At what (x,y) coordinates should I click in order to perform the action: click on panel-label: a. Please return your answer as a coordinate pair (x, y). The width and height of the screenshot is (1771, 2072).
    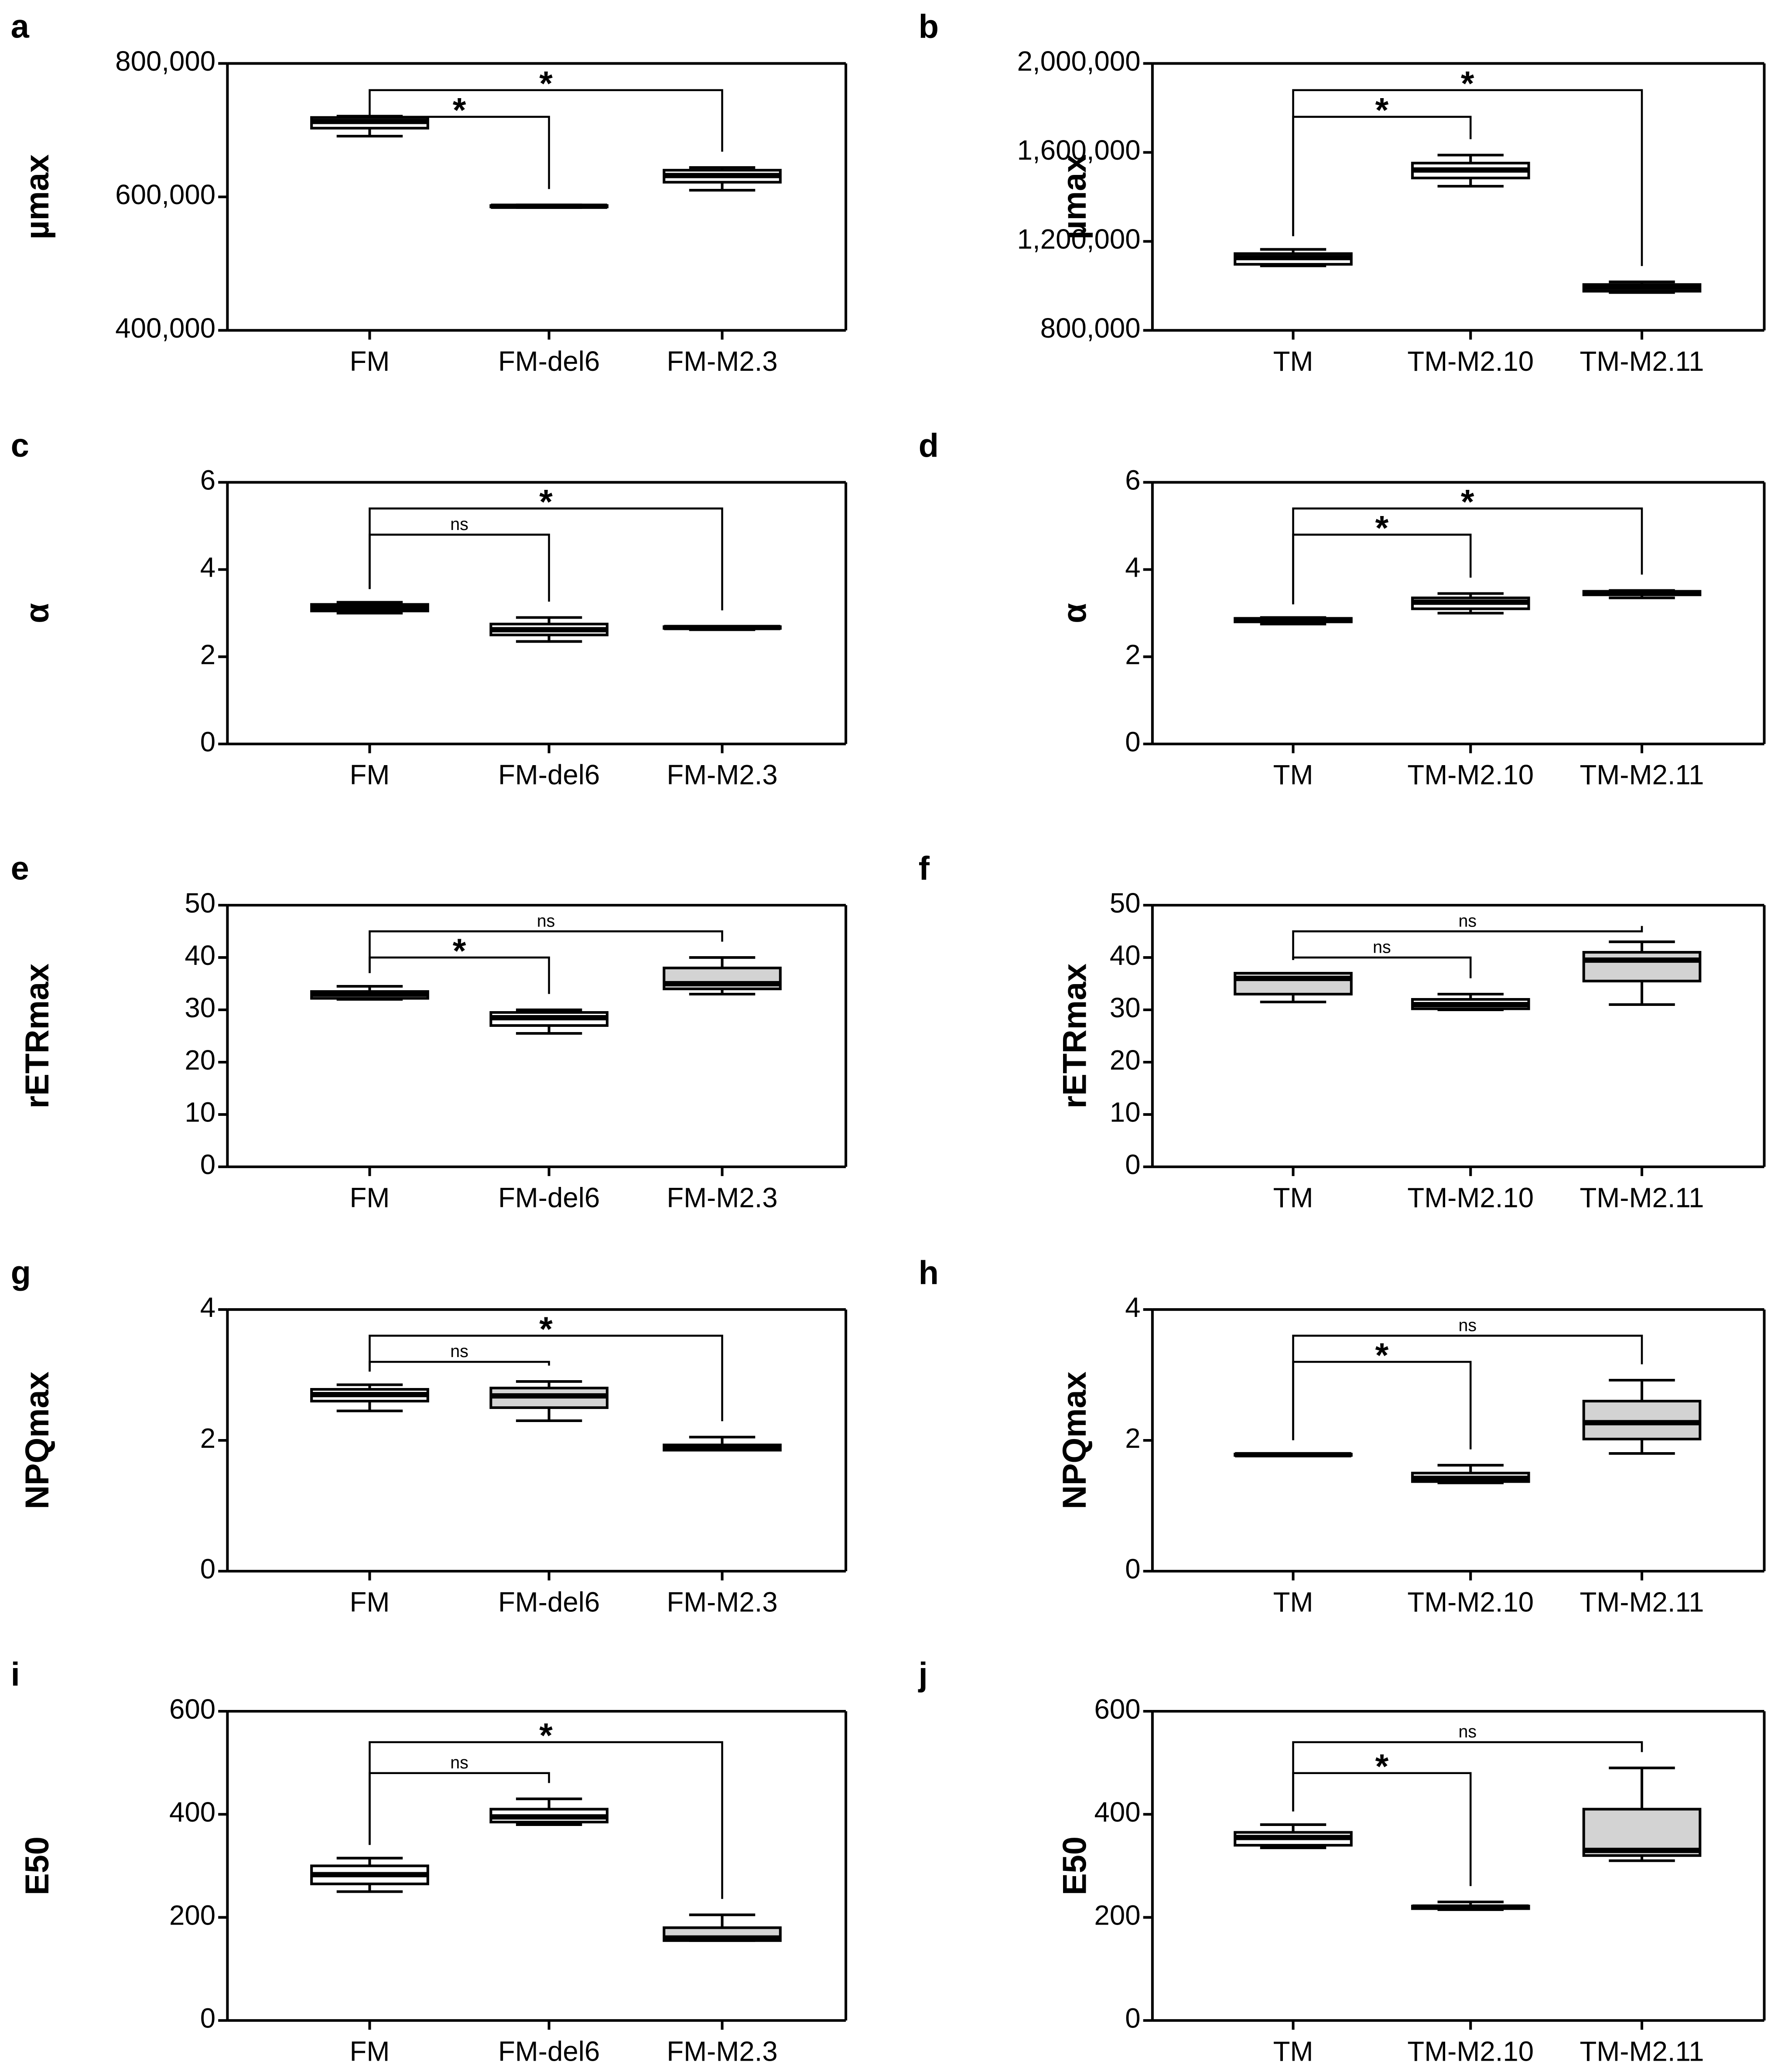
    Looking at the image, I should click on (20, 27).